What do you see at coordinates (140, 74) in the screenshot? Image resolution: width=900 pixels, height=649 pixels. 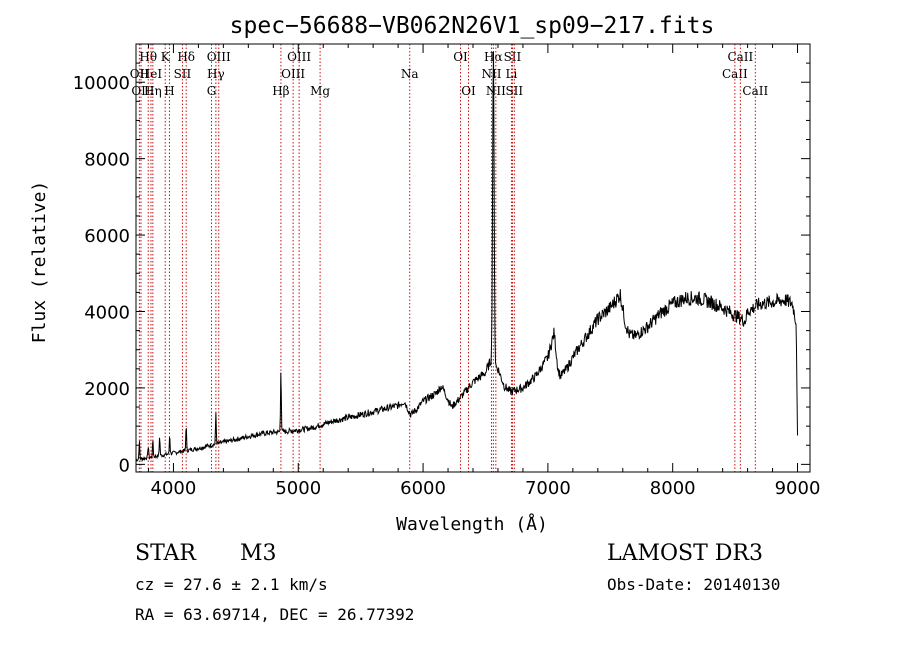 I see `line-label-oii: OII` at bounding box center [140, 74].